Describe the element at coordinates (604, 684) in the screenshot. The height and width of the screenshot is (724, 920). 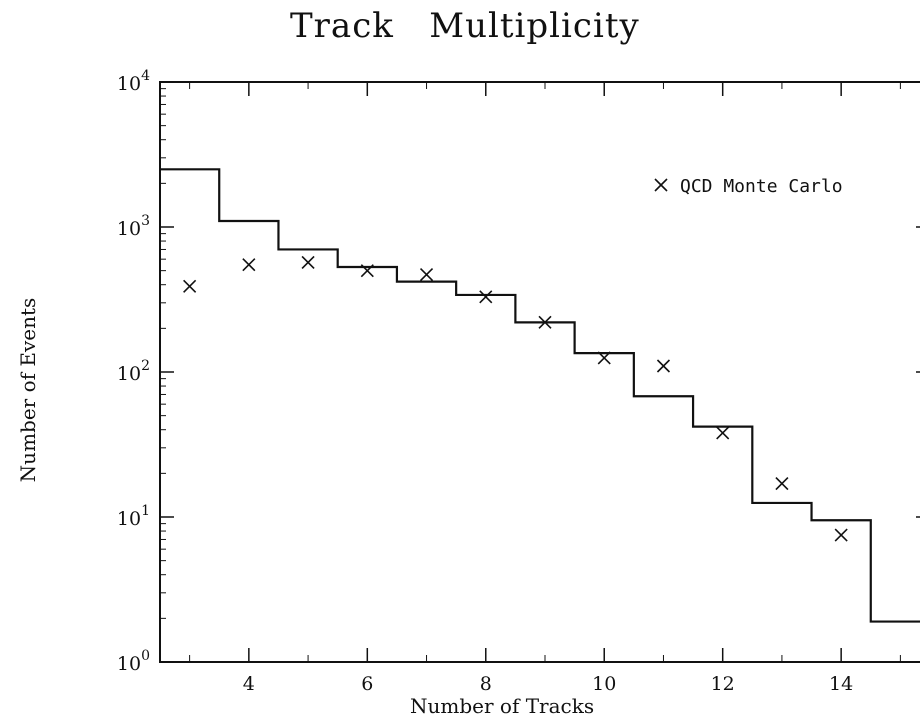
I see `x-tick-label: 10` at that location.